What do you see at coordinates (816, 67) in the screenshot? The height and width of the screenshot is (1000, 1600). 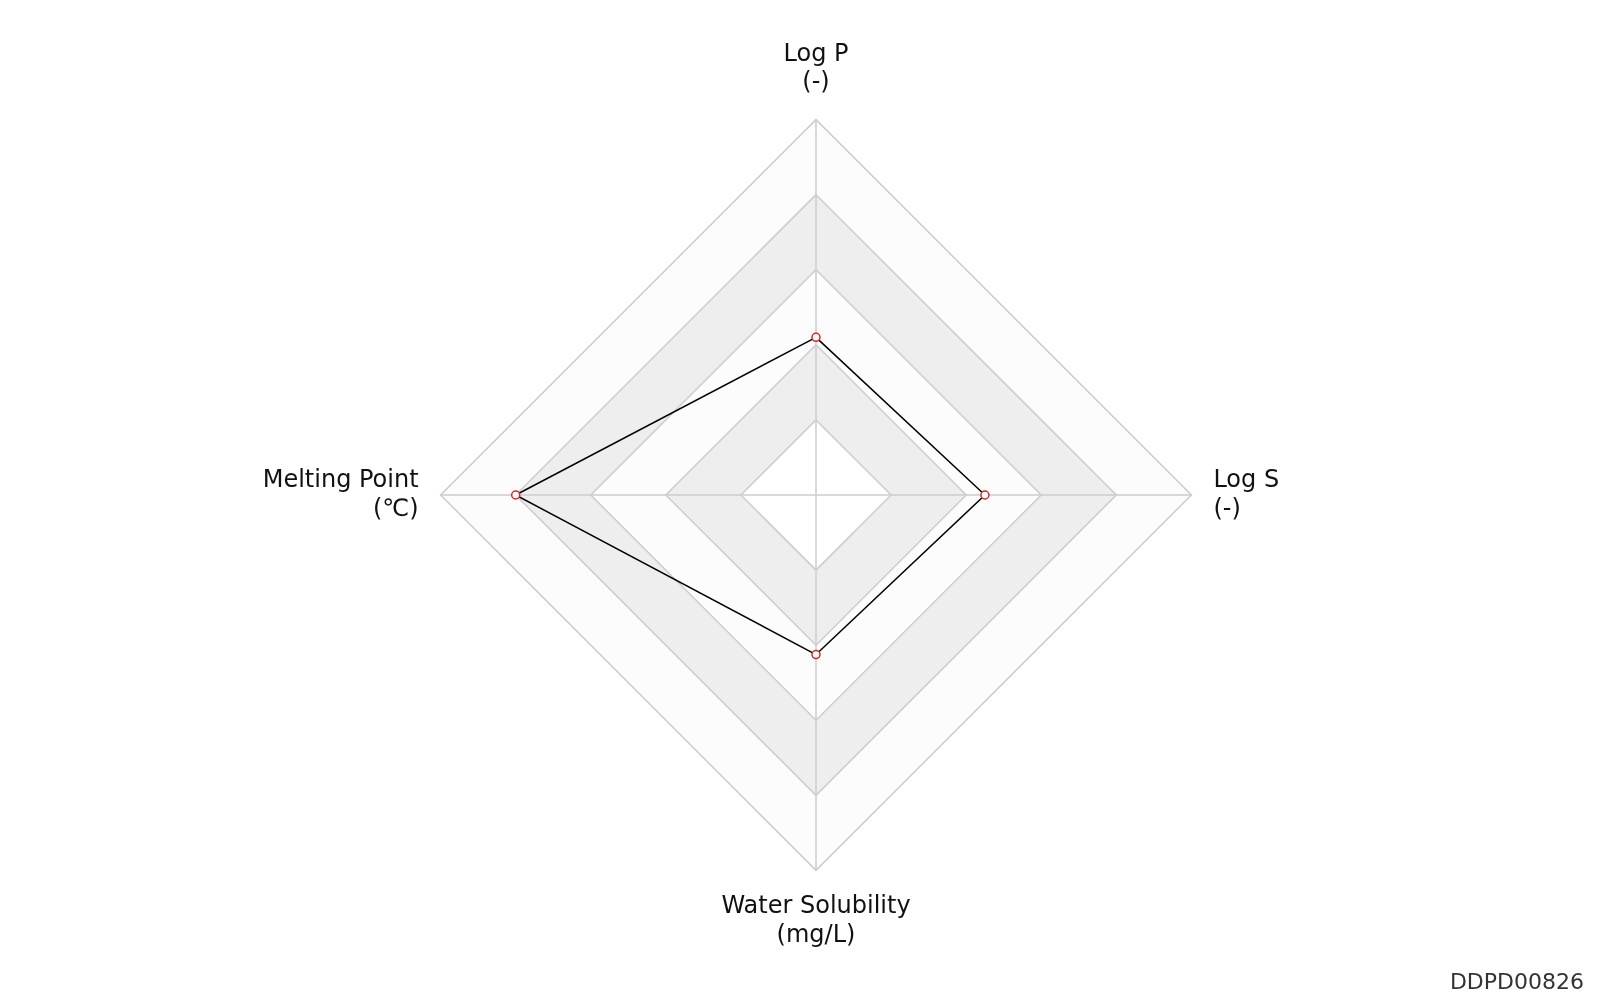 I see `spoke-label: Log P (-)` at bounding box center [816, 67].